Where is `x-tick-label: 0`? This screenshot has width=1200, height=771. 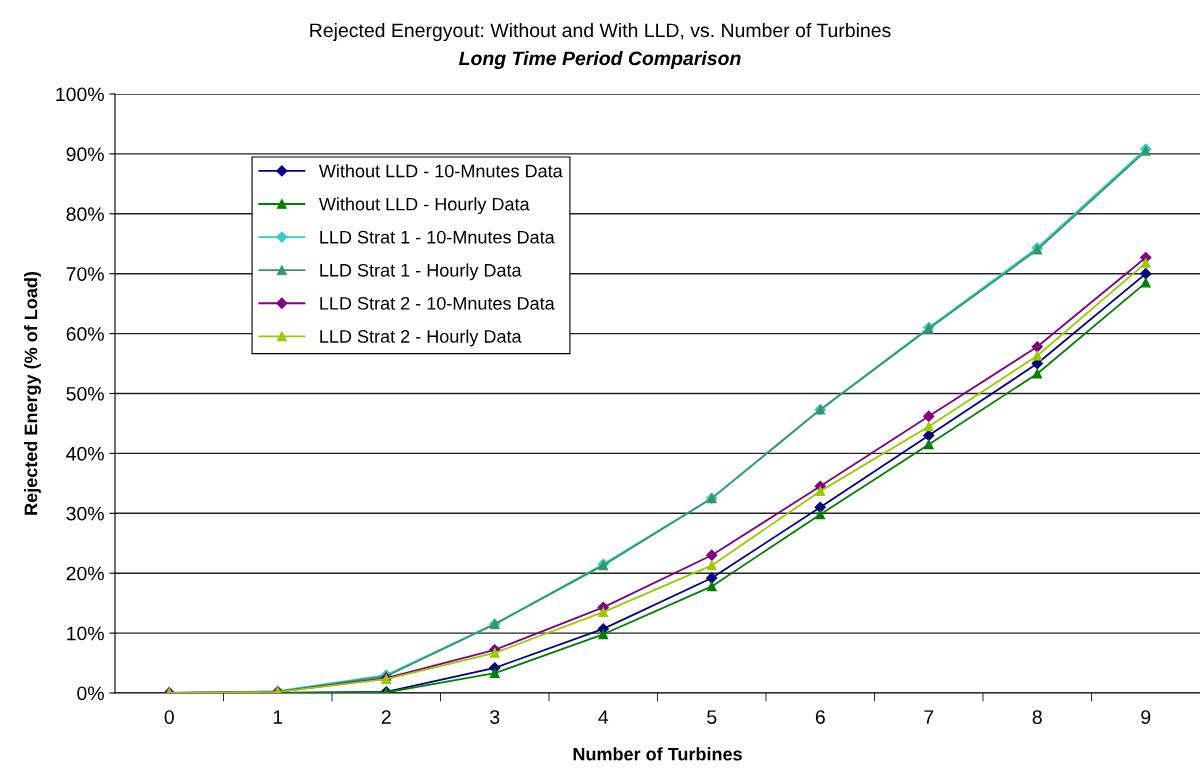 x-tick-label: 0 is located at coordinates (169, 717).